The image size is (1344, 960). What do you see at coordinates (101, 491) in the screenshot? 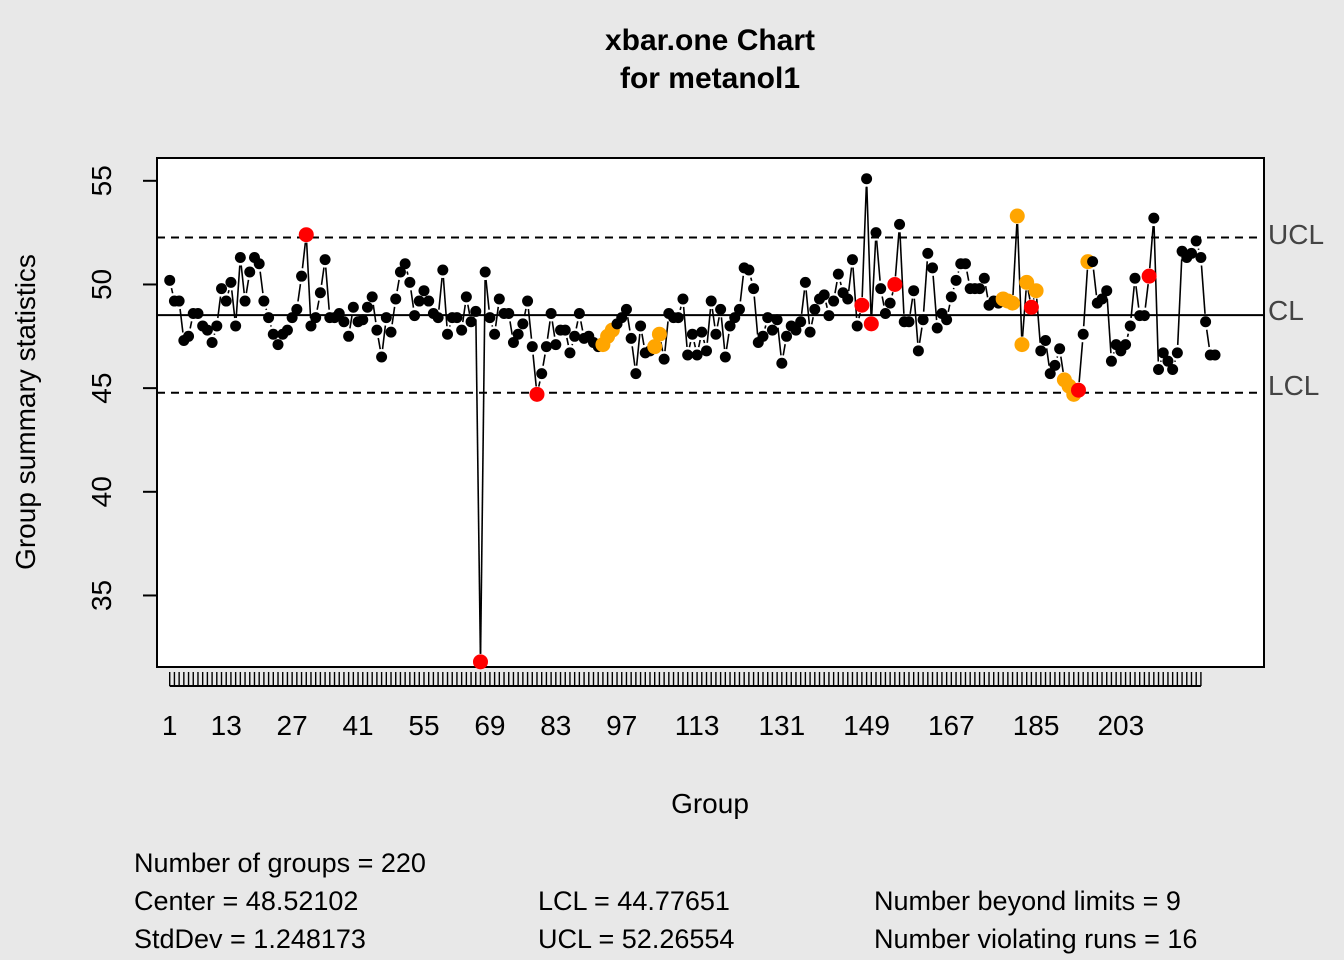
I see `y-tick-label: 40` at bounding box center [101, 491].